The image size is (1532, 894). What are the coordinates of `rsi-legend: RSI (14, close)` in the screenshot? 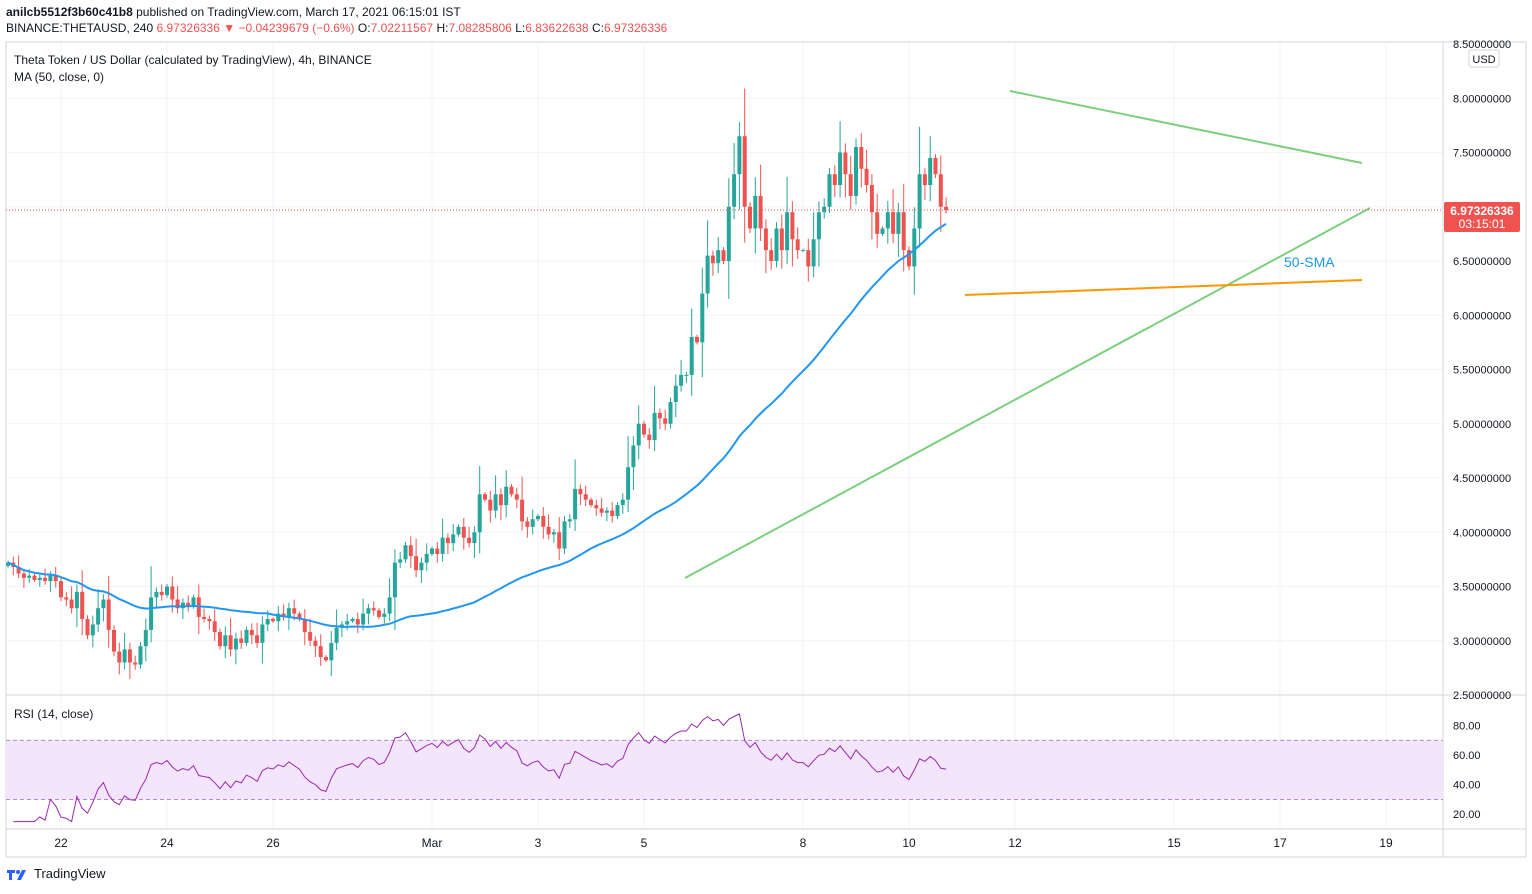 It's located at (53, 714).